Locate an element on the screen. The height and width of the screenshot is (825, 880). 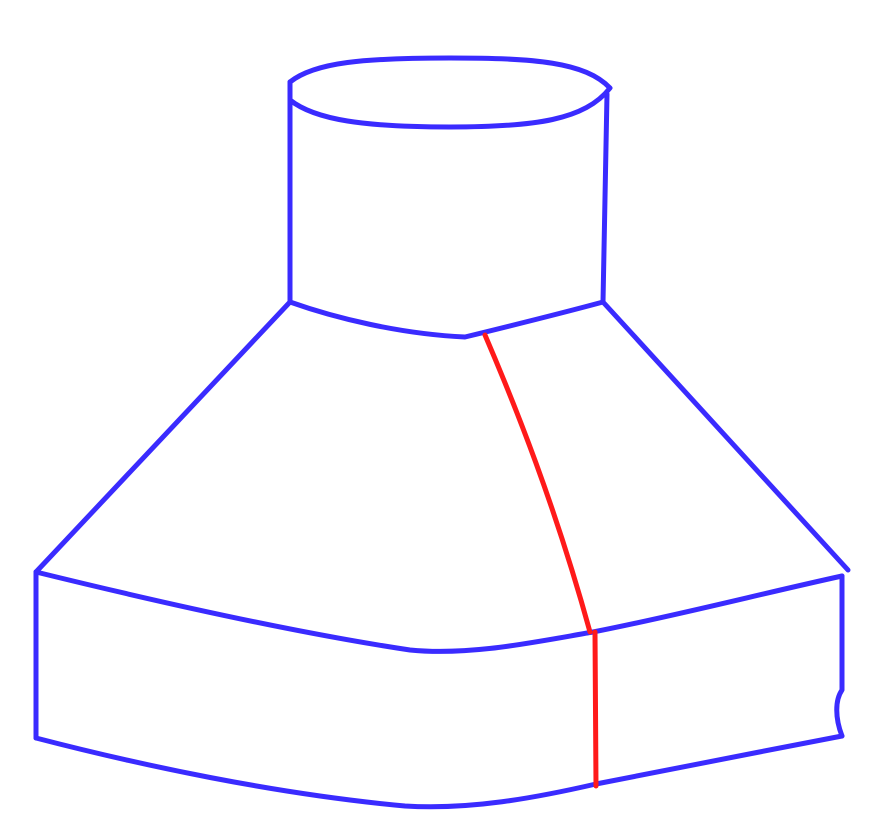
frustum-right-edge is located at coordinates (725, 436).